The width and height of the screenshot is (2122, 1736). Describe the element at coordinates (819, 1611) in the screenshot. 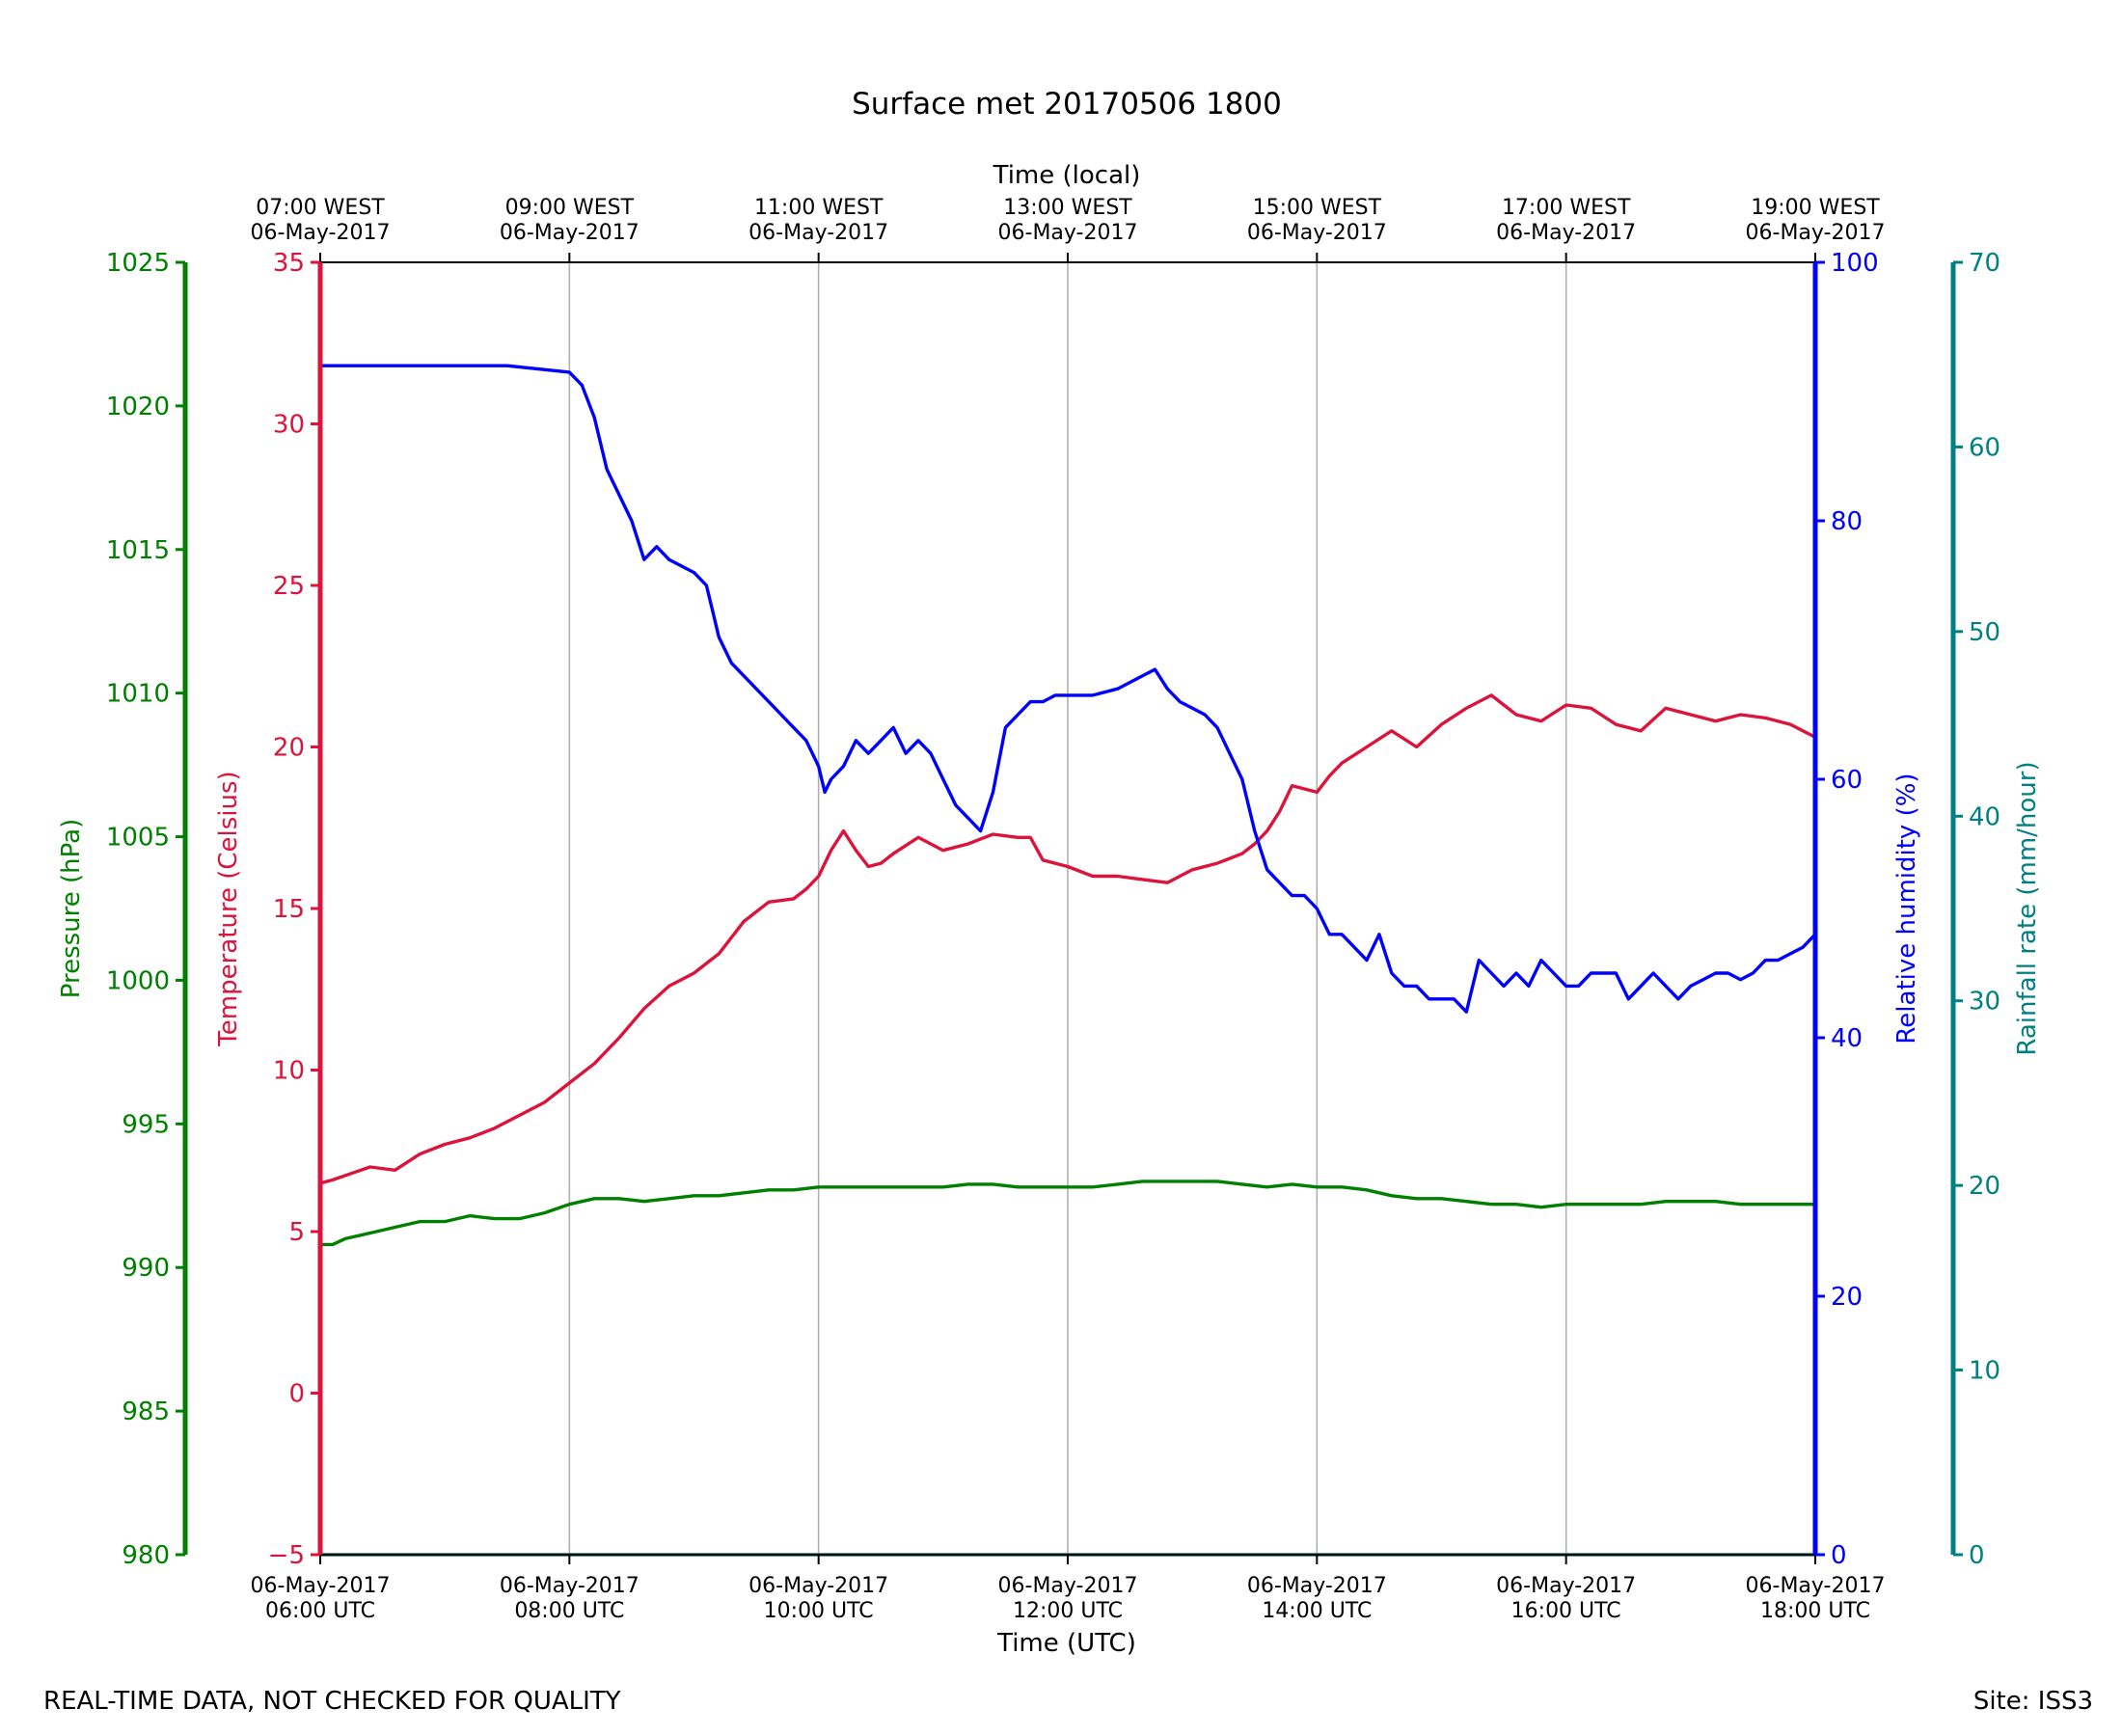

I see `utc-tick-time: 10:00 UTC` at that location.